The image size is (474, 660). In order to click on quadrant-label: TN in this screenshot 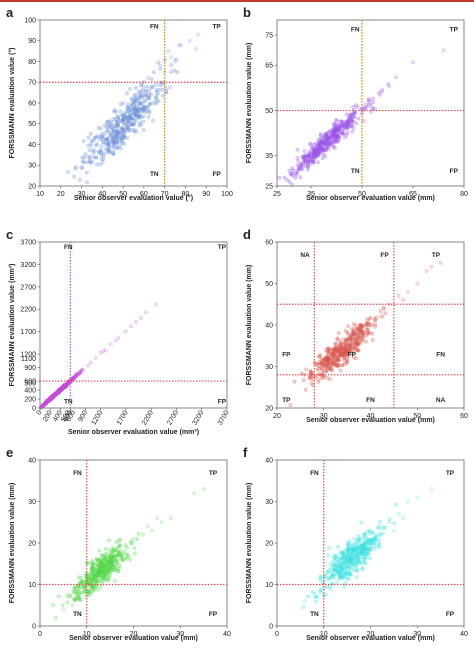, I will do `click(77, 614)`.